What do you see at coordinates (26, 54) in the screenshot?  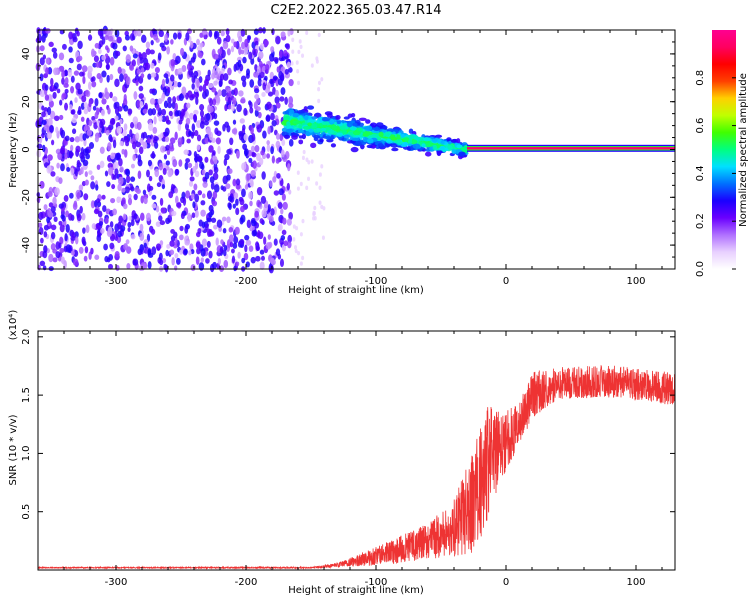 I see `y-tick-label: 40` at bounding box center [26, 54].